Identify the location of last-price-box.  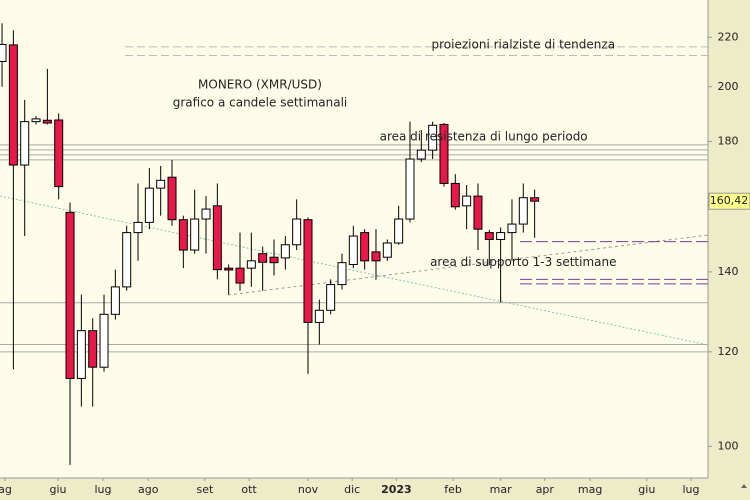
(729, 201).